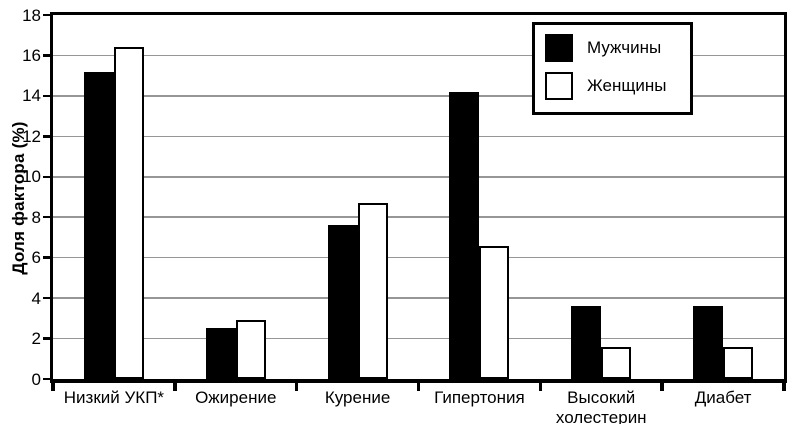  Describe the element at coordinates (372, 291) in the screenshot. I see `bar-Женщины-Курение` at that location.